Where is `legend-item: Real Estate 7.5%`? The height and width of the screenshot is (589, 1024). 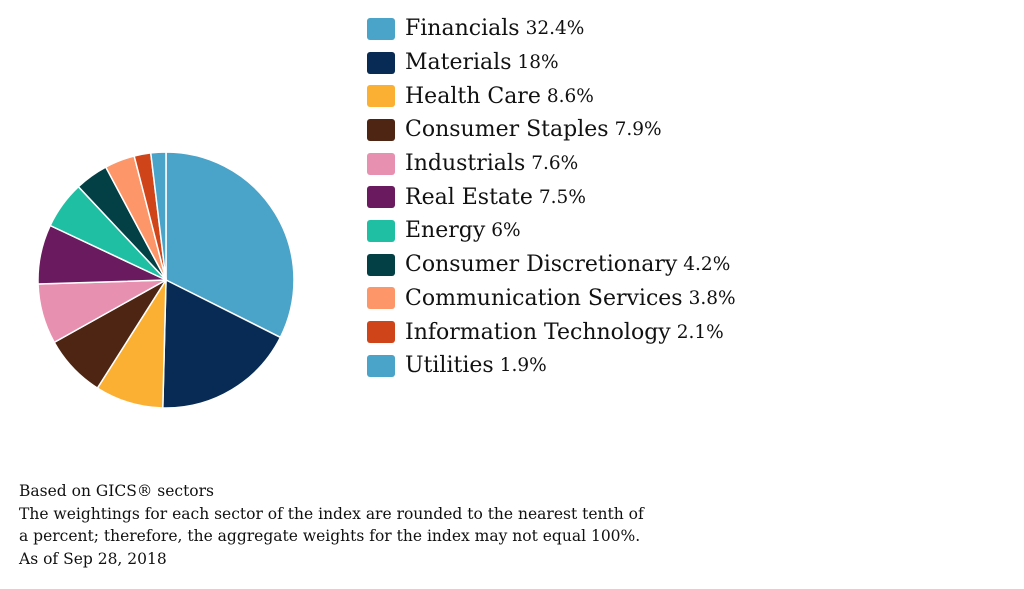
legend-item: Real Estate 7.5% is located at coordinates (551, 197).